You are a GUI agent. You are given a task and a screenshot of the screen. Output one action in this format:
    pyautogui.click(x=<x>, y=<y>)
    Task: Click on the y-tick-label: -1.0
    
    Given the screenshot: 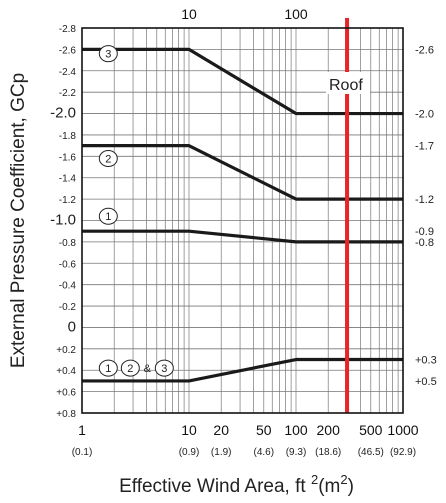 What is the action you would take?
    pyautogui.click(x=63, y=220)
    